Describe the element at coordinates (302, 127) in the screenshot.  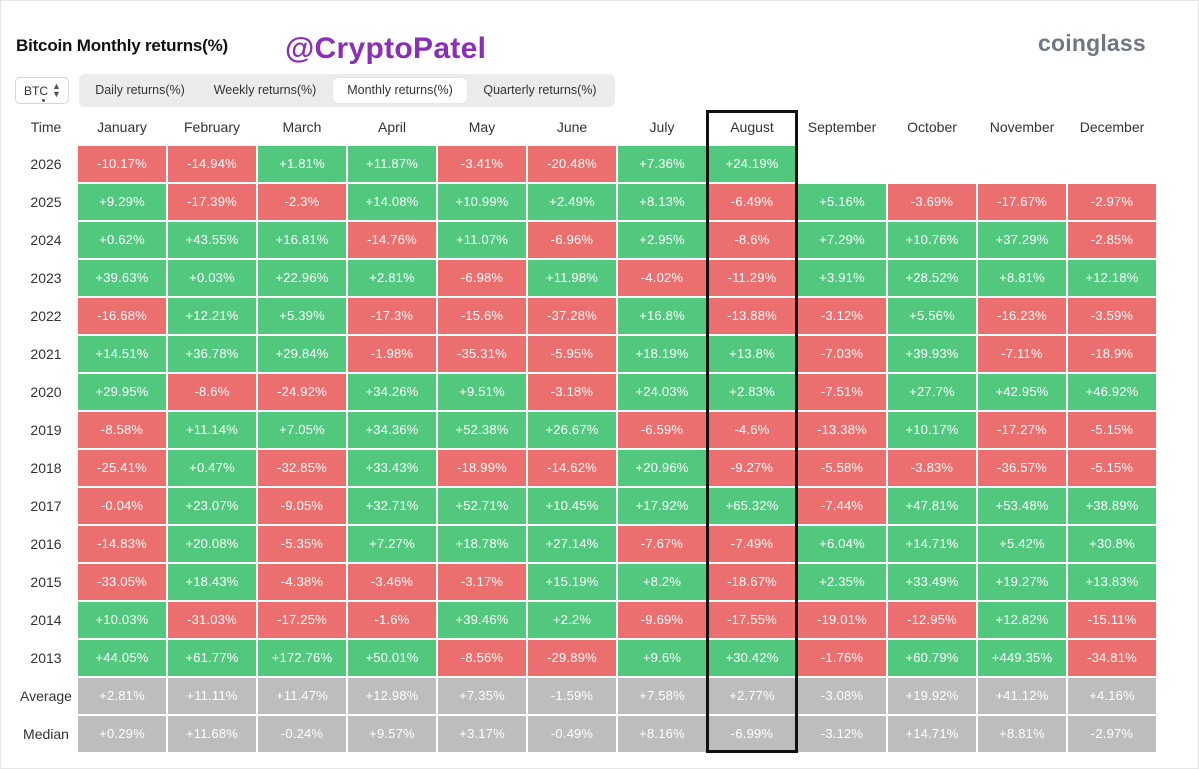
I see `column-header-march: March` at that location.